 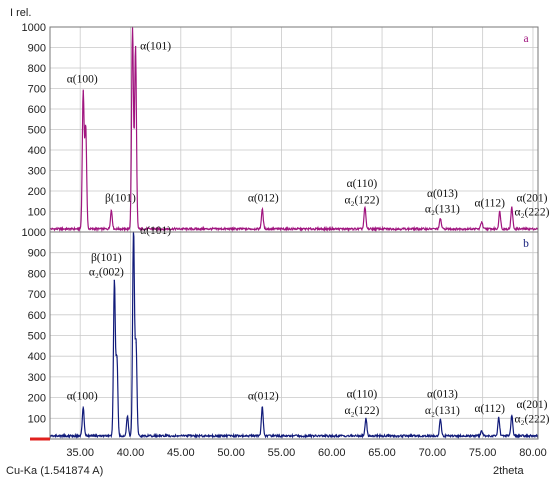 What do you see at coordinates (332, 453) in the screenshot?
I see `x-tick-label: 60.00` at bounding box center [332, 453].